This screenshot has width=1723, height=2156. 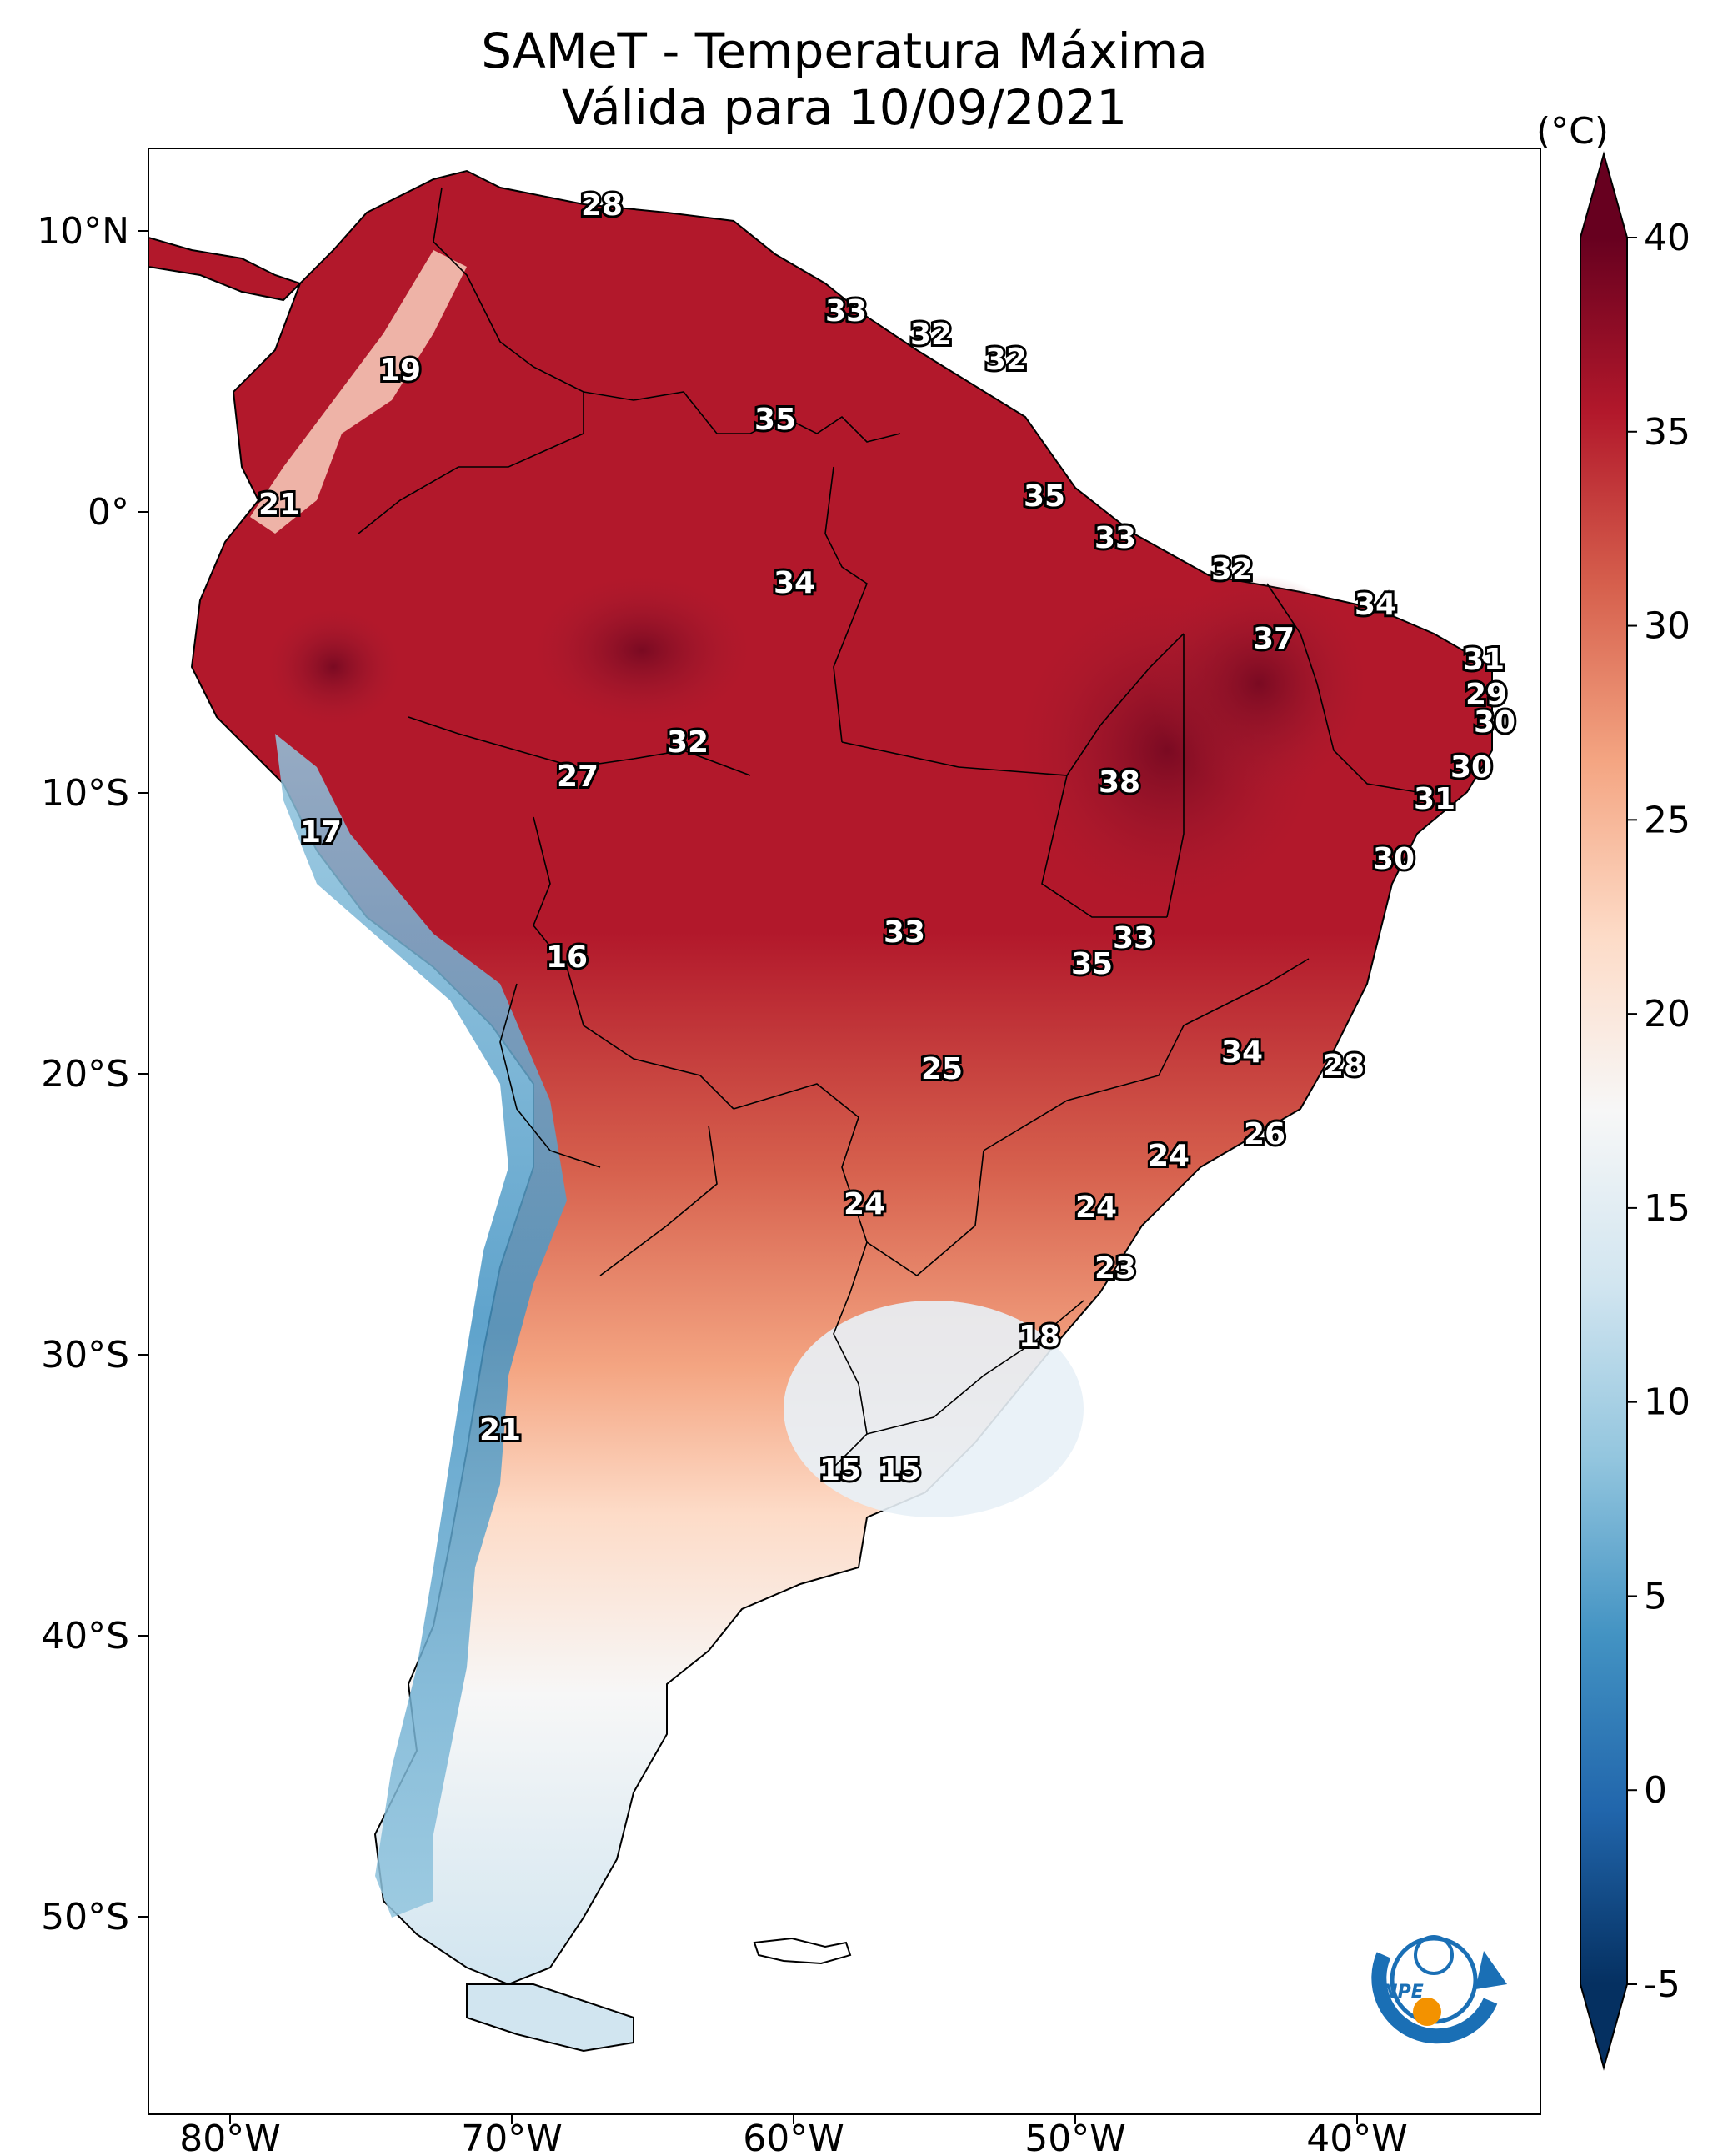 What do you see at coordinates (1655, 1596) in the screenshot?
I see `colorbar-tick-label: 5` at bounding box center [1655, 1596].